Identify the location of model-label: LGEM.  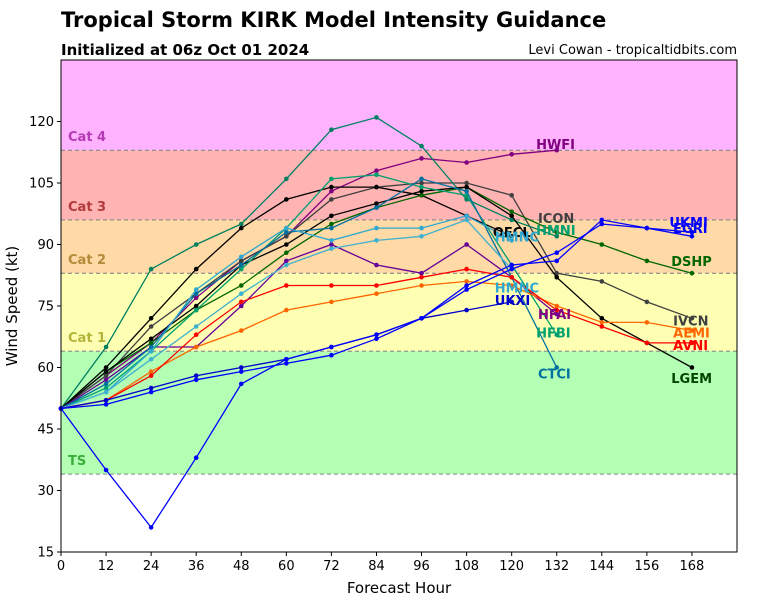
(691, 379).